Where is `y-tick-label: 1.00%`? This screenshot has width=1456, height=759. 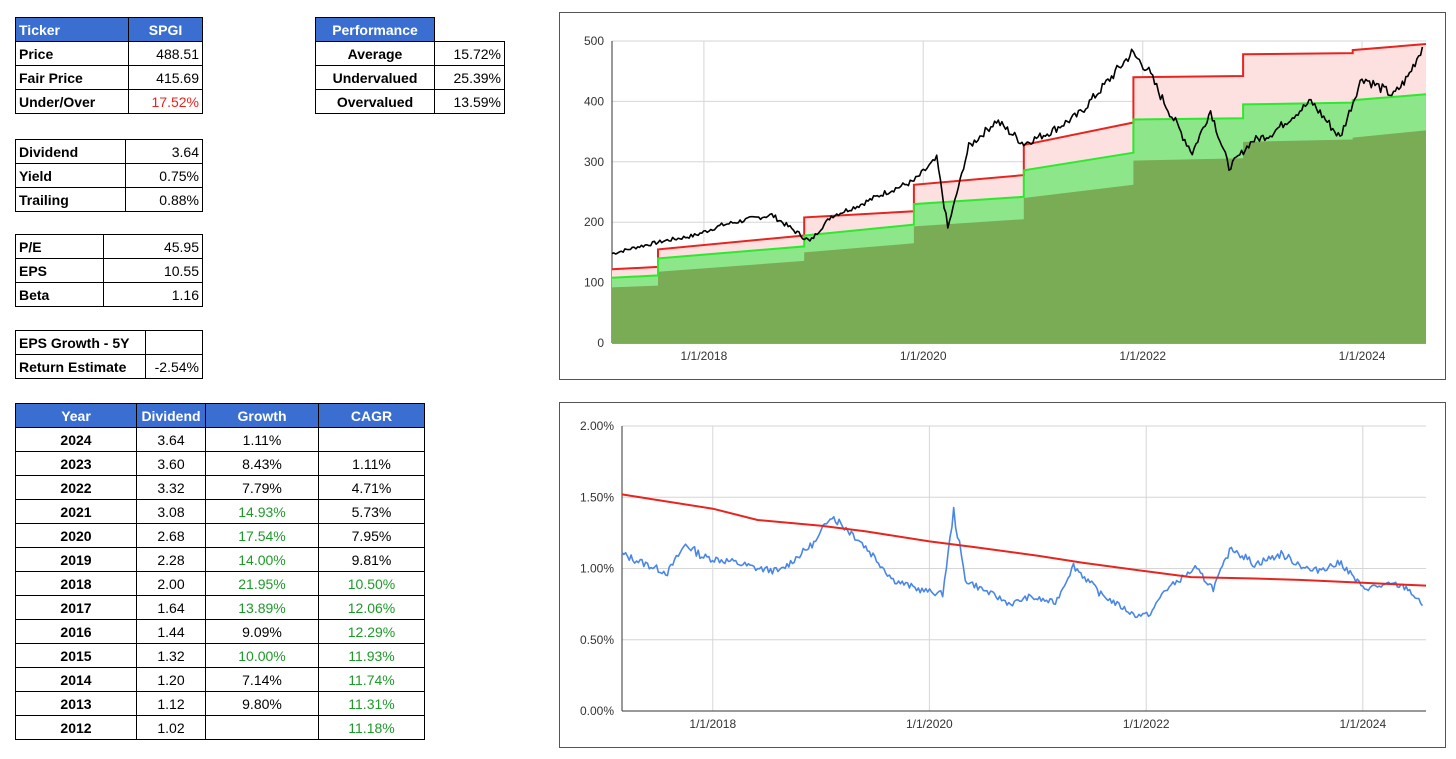
y-tick-label: 1.00% is located at coordinates (597, 569).